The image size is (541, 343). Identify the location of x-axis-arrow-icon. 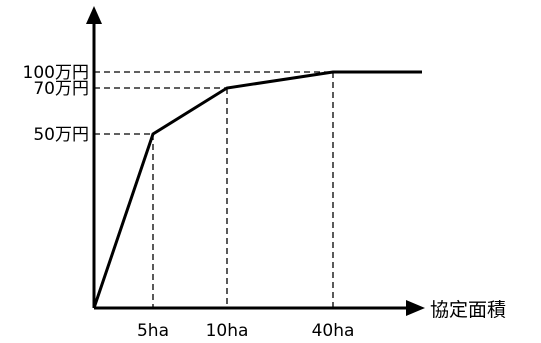
(415, 308).